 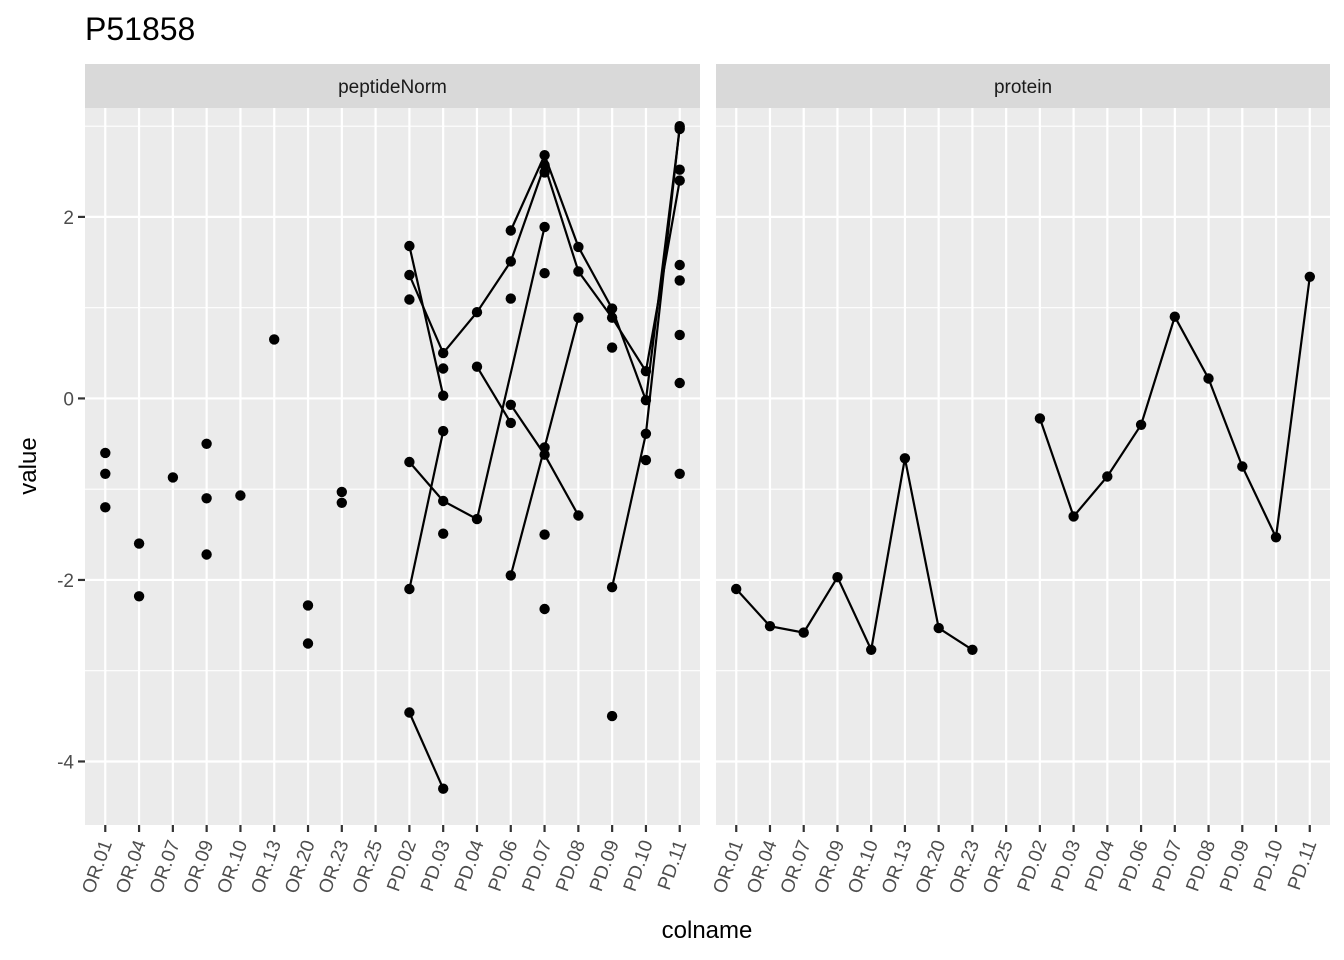 I want to click on facet-strip-label: protein, so click(x=1023, y=87).